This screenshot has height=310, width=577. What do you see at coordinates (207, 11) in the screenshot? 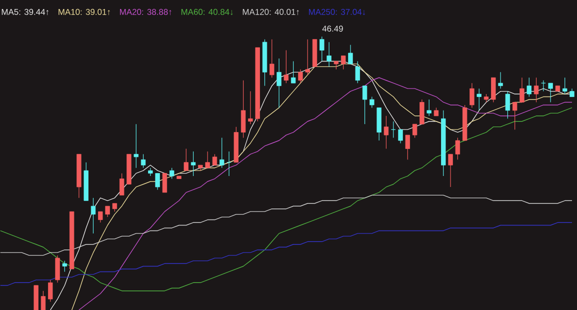
I see `text: MA60: 40.84↓` at bounding box center [207, 11].